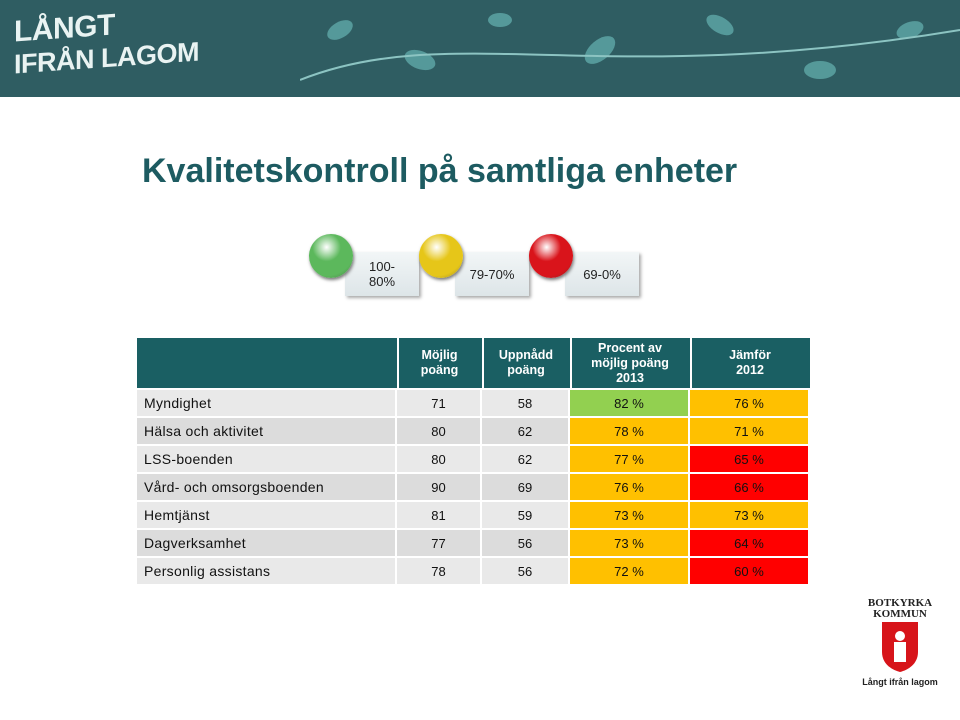 The width and height of the screenshot is (960, 720). I want to click on municipality-logo: BOTKYRKA KOMMUN Långt ifrån lagom, so click(900, 642).